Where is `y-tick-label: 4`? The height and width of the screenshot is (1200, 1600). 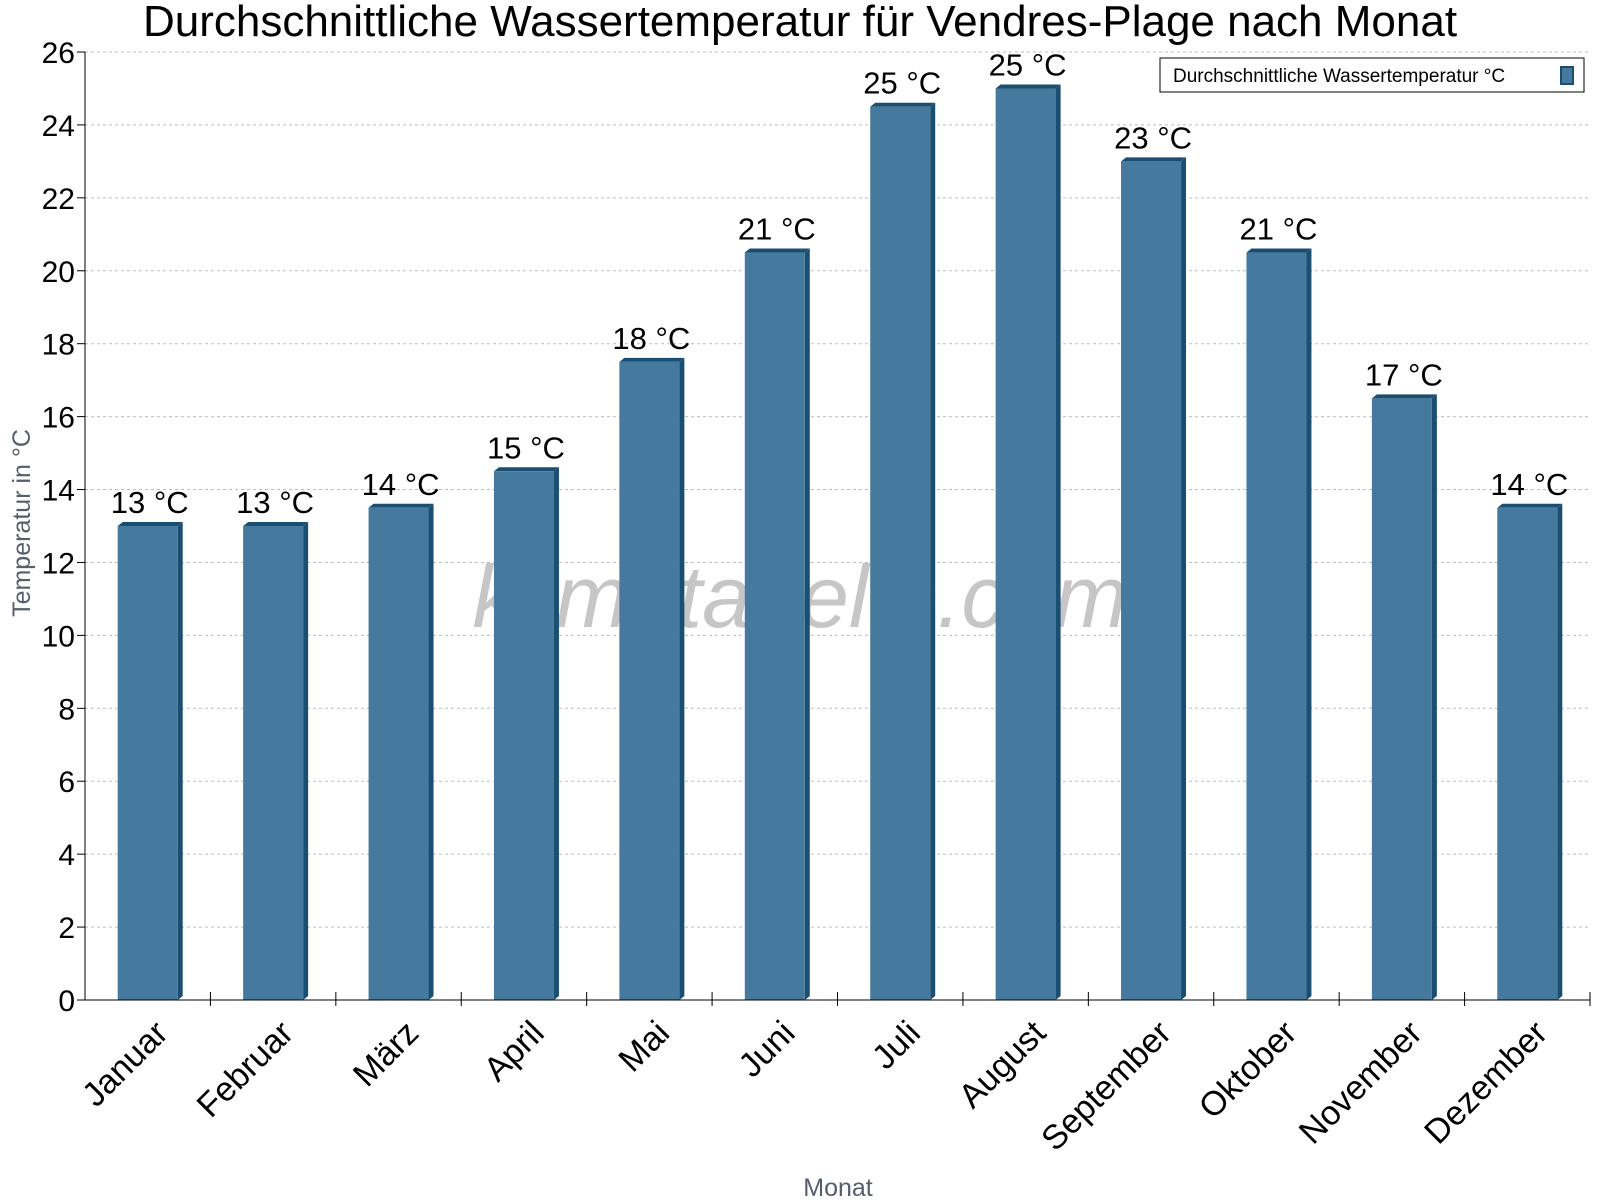 y-tick-label: 4 is located at coordinates (66, 855).